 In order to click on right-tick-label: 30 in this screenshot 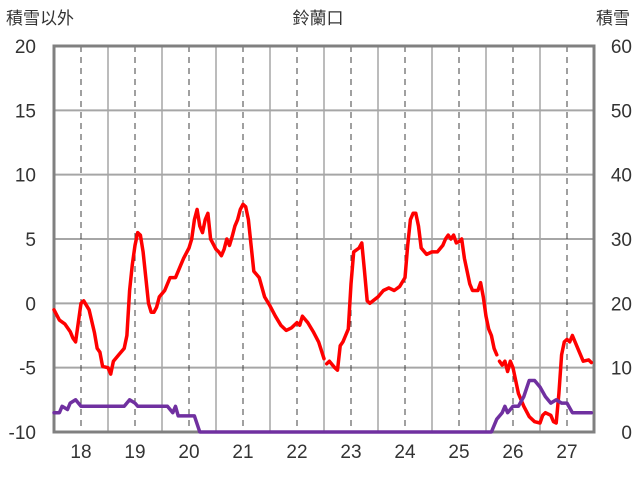, I will do `click(621, 240)`.